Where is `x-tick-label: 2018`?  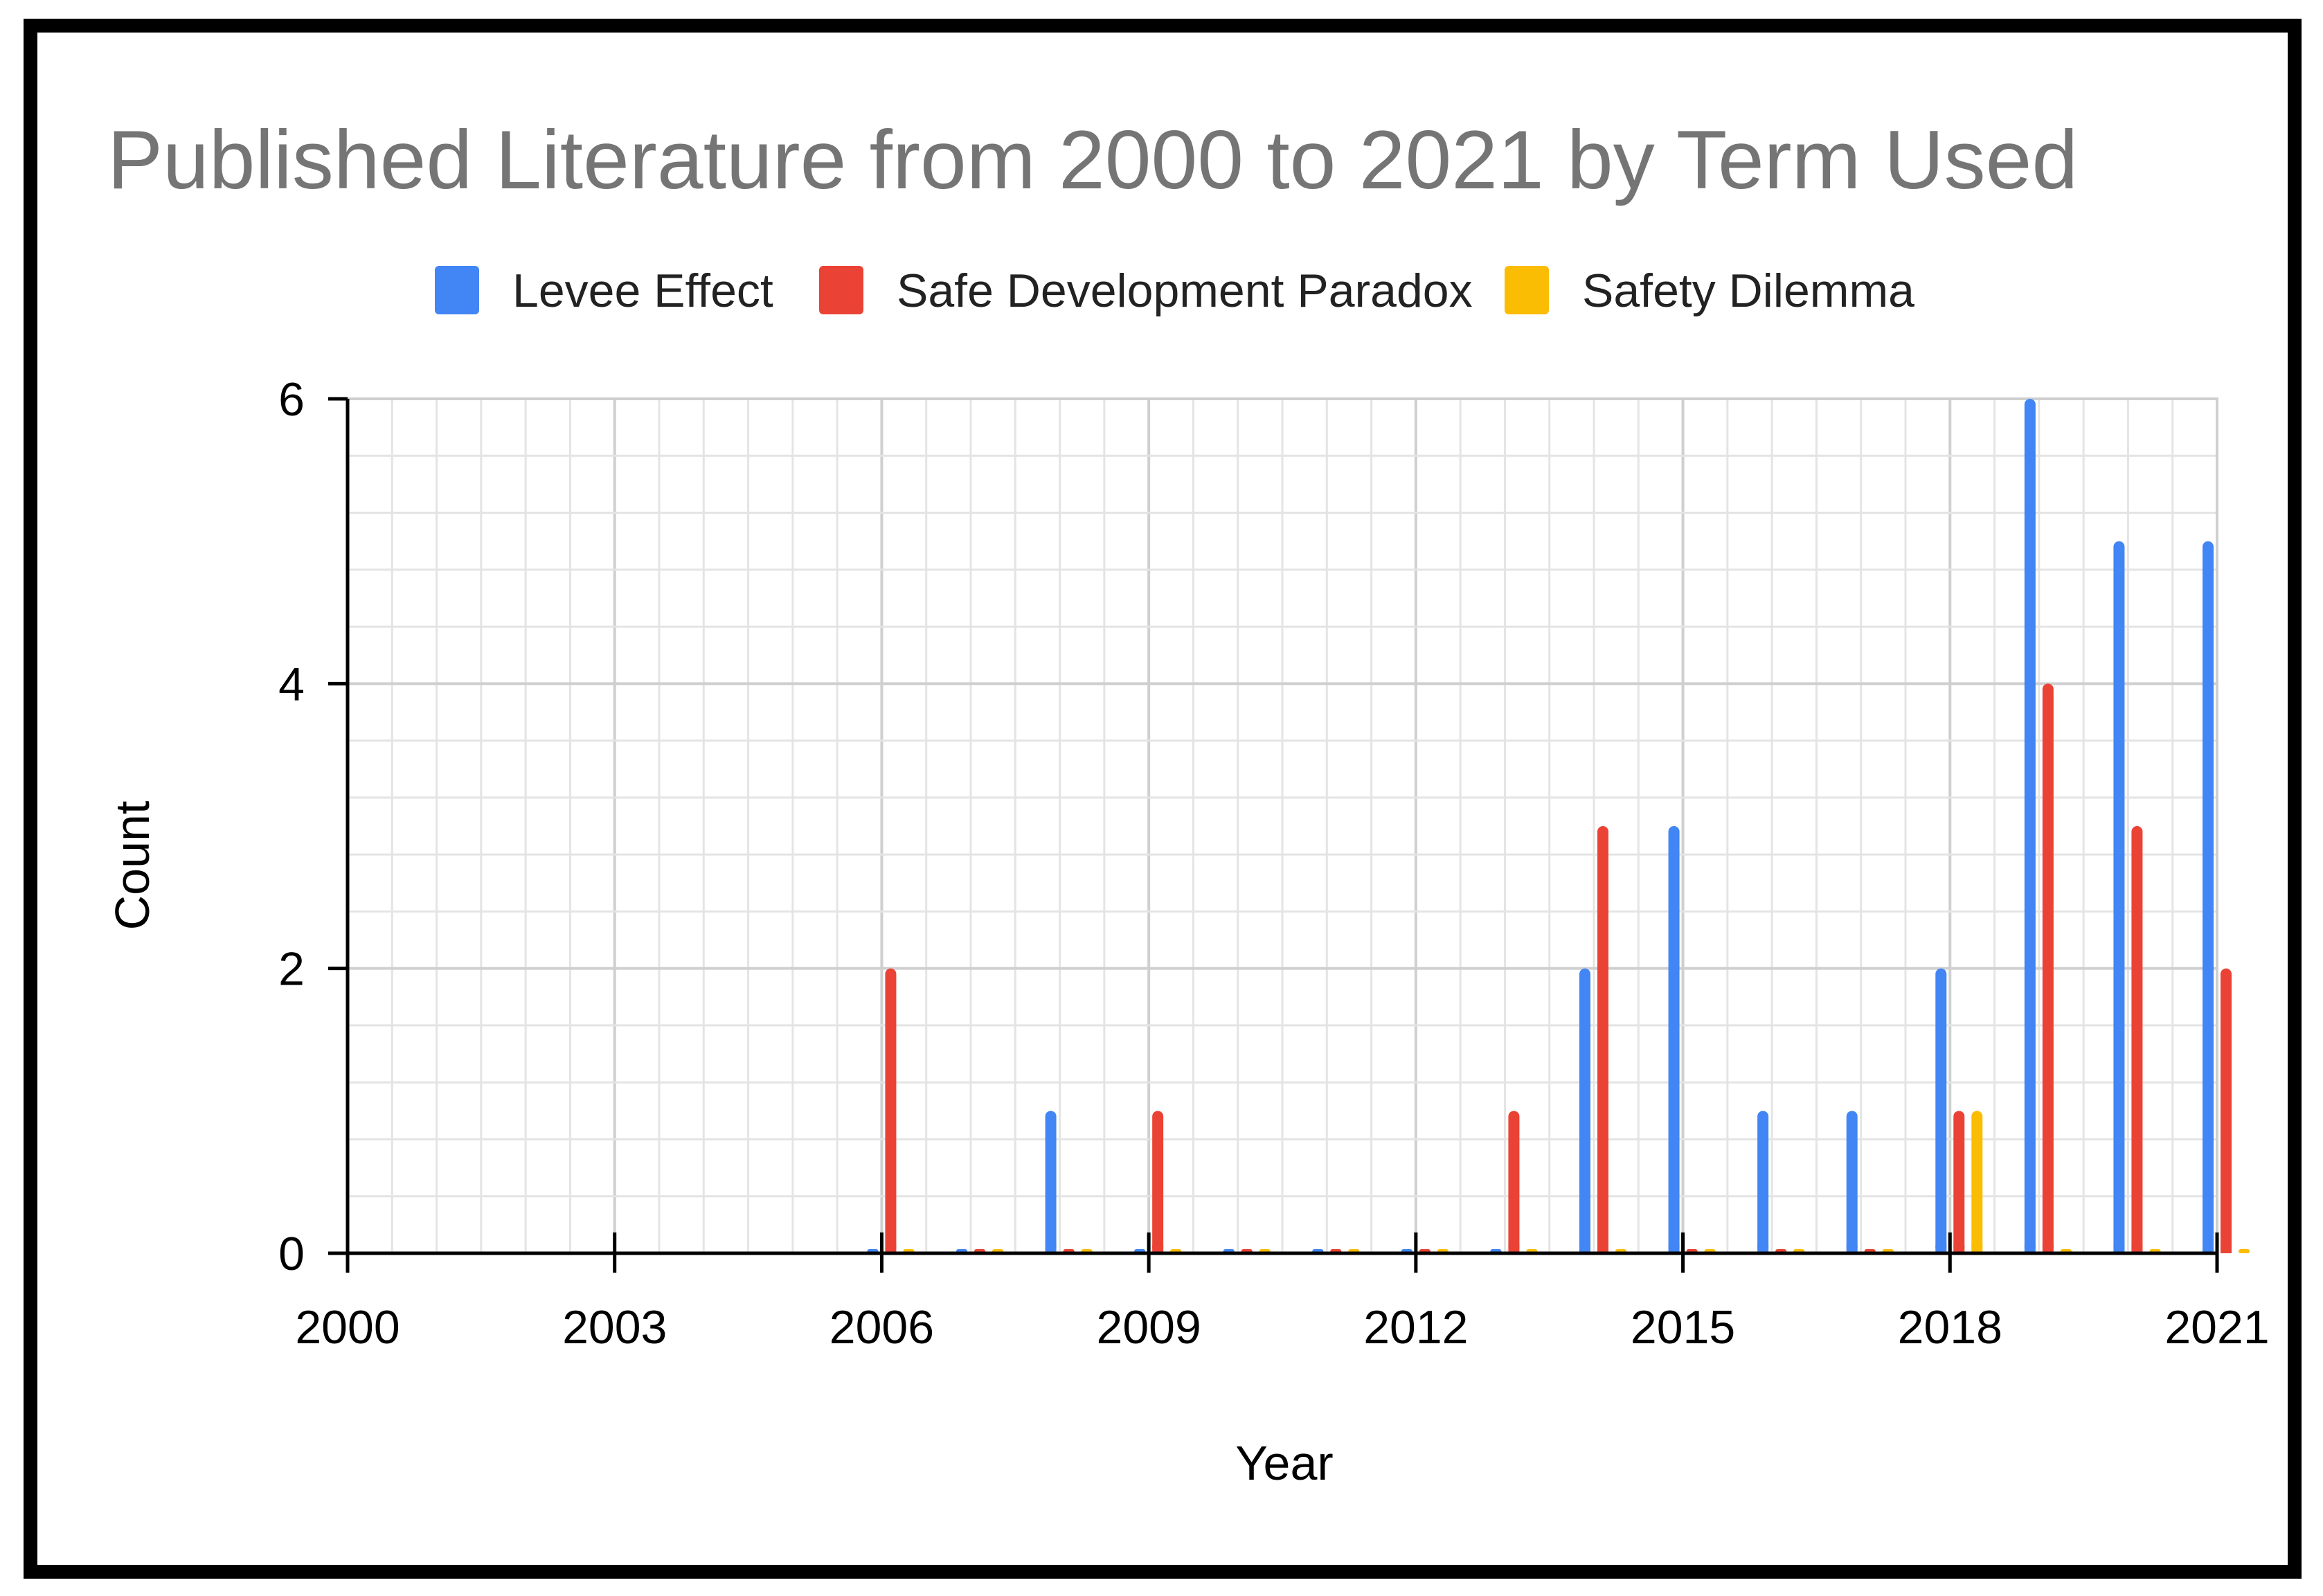
x-tick-label: 2018 is located at coordinates (1950, 1327).